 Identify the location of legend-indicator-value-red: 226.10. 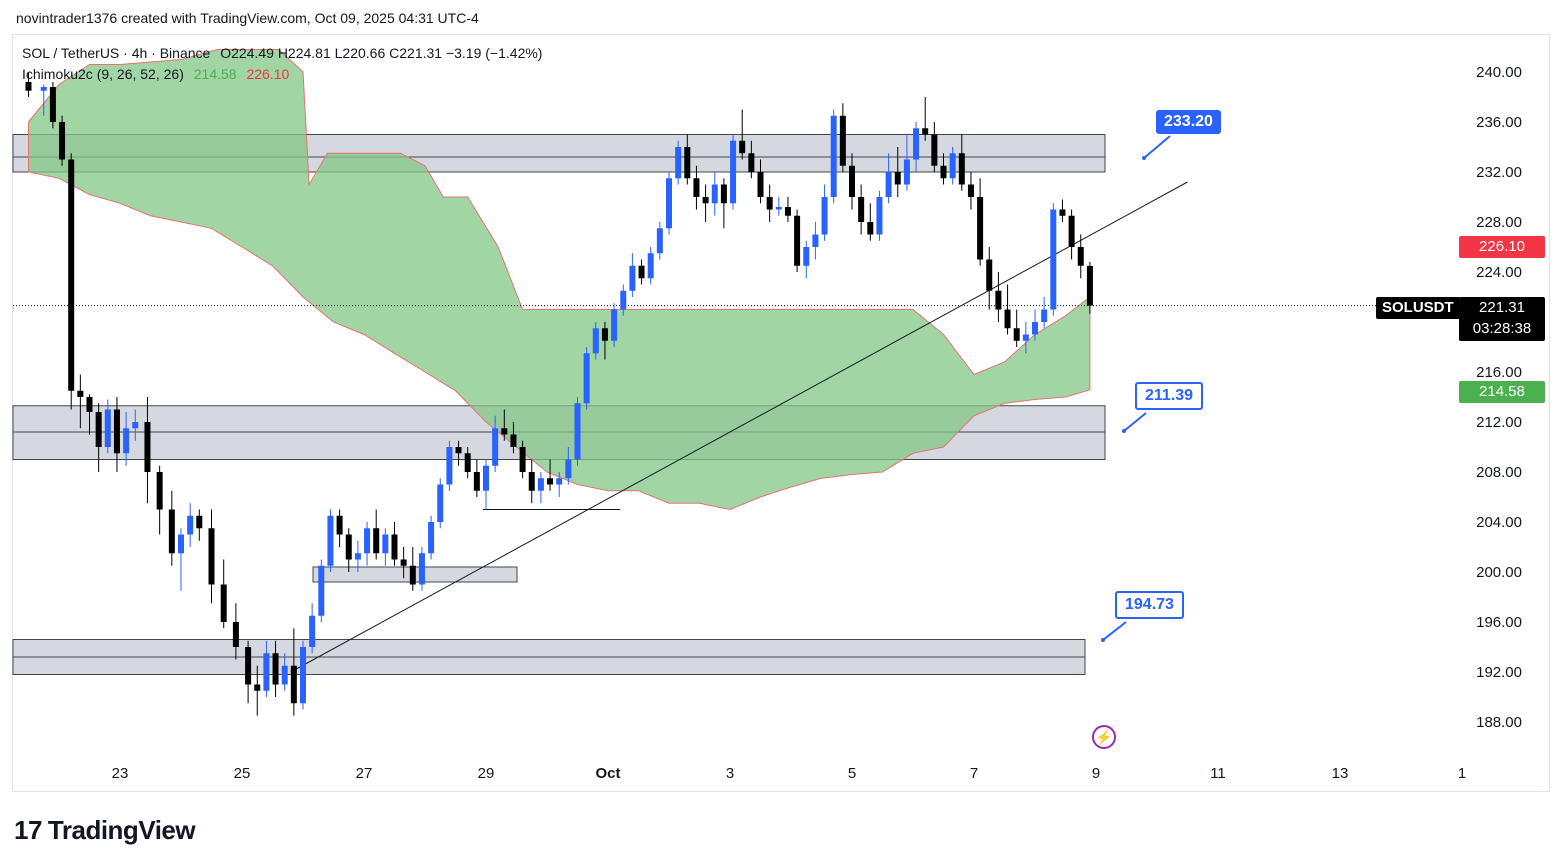
(268, 74).